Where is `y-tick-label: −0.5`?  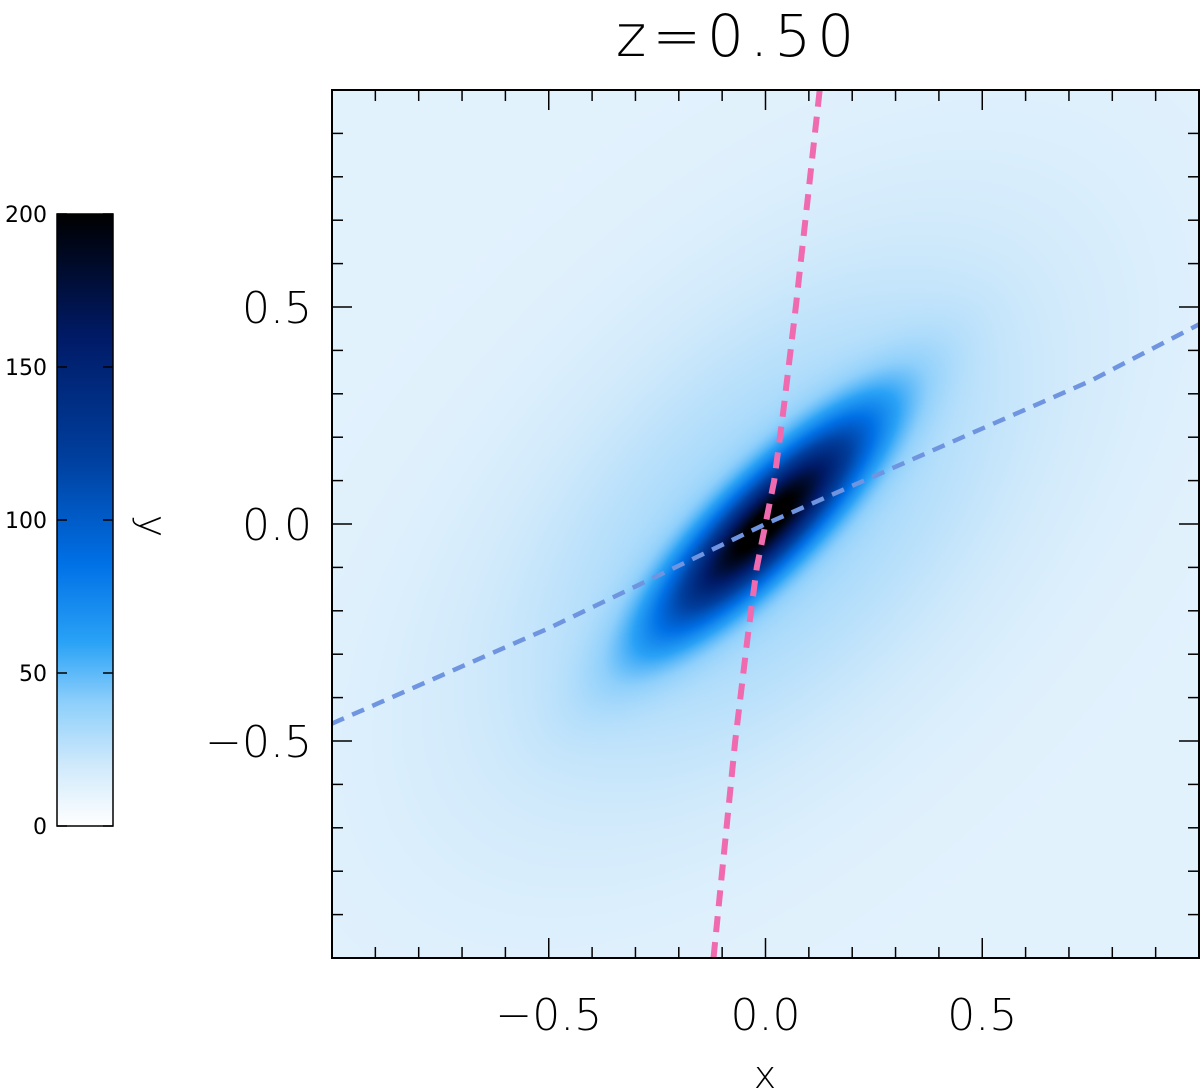 y-tick-label: −0.5 is located at coordinates (258, 742).